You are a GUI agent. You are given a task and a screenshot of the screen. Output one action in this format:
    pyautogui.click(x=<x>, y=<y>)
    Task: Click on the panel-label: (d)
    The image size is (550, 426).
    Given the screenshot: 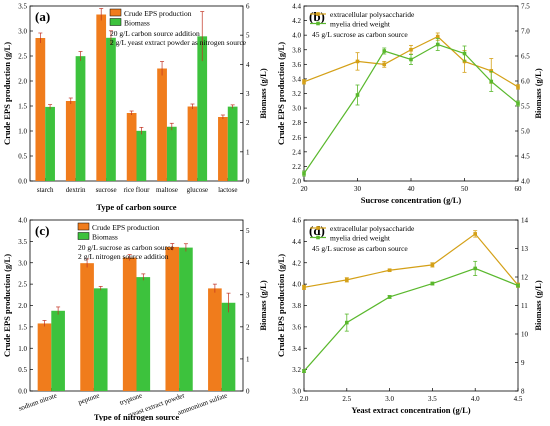 What is the action you would take?
    pyautogui.click(x=317, y=230)
    